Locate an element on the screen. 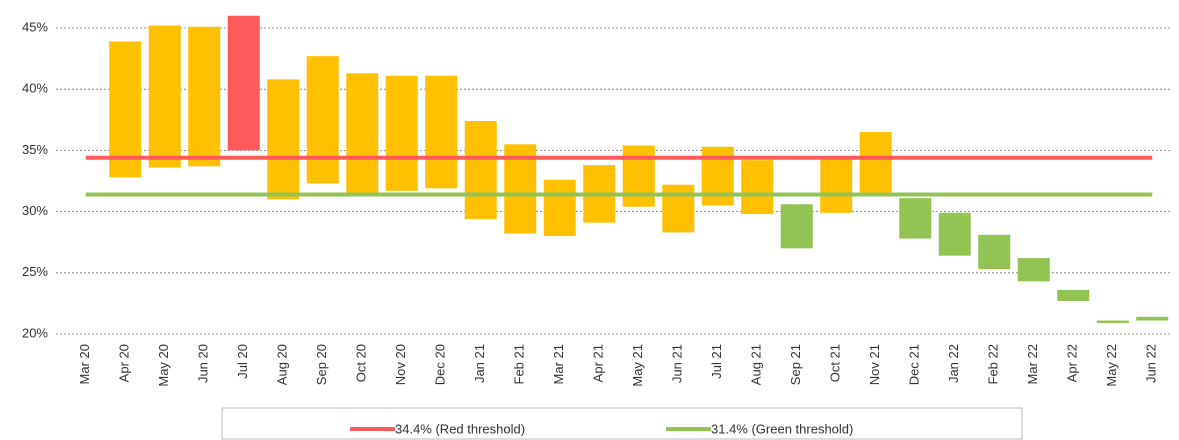 The width and height of the screenshot is (1179, 440). x-tick-label: Aug 20 is located at coordinates (282, 364).